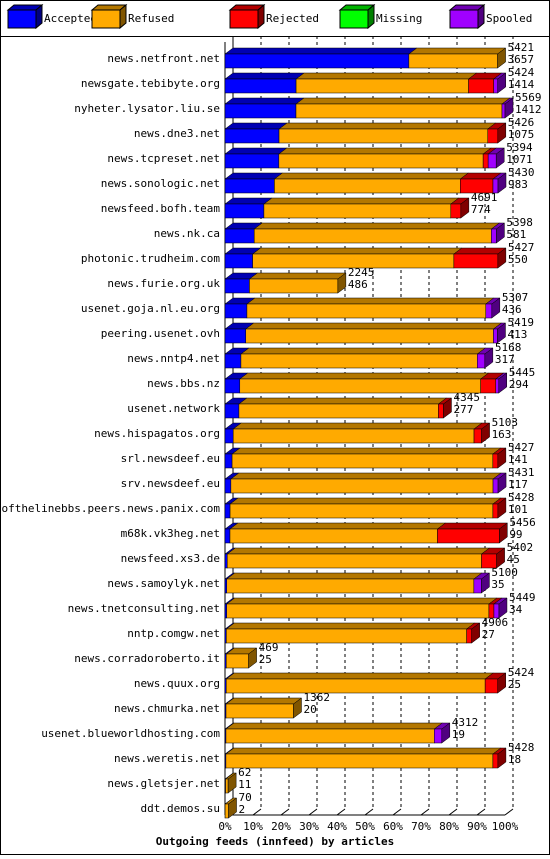 The width and height of the screenshot is (550, 859). Describe the element at coordinates (518, 484) in the screenshot. I see `accepted-label: 117` at that location.